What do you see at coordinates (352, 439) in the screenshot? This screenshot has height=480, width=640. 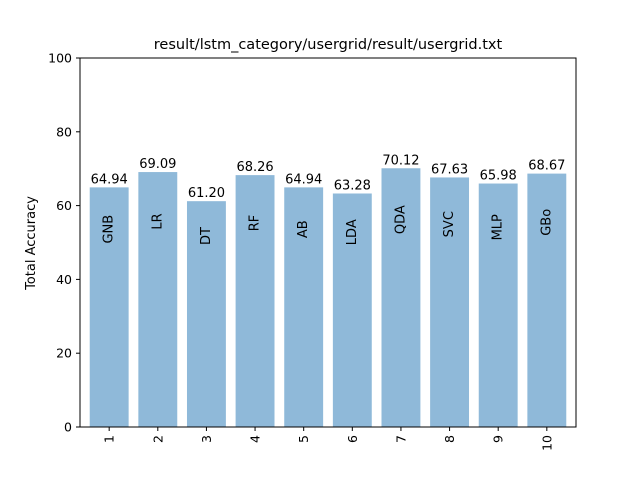 I see `x-tick-label: 6` at bounding box center [352, 439].